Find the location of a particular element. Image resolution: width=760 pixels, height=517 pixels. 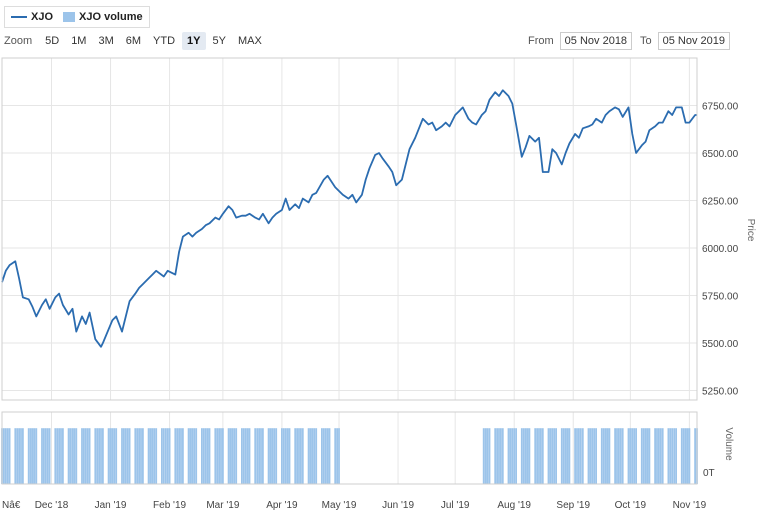

zoom-button-1y: 1Y is located at coordinates (194, 41).